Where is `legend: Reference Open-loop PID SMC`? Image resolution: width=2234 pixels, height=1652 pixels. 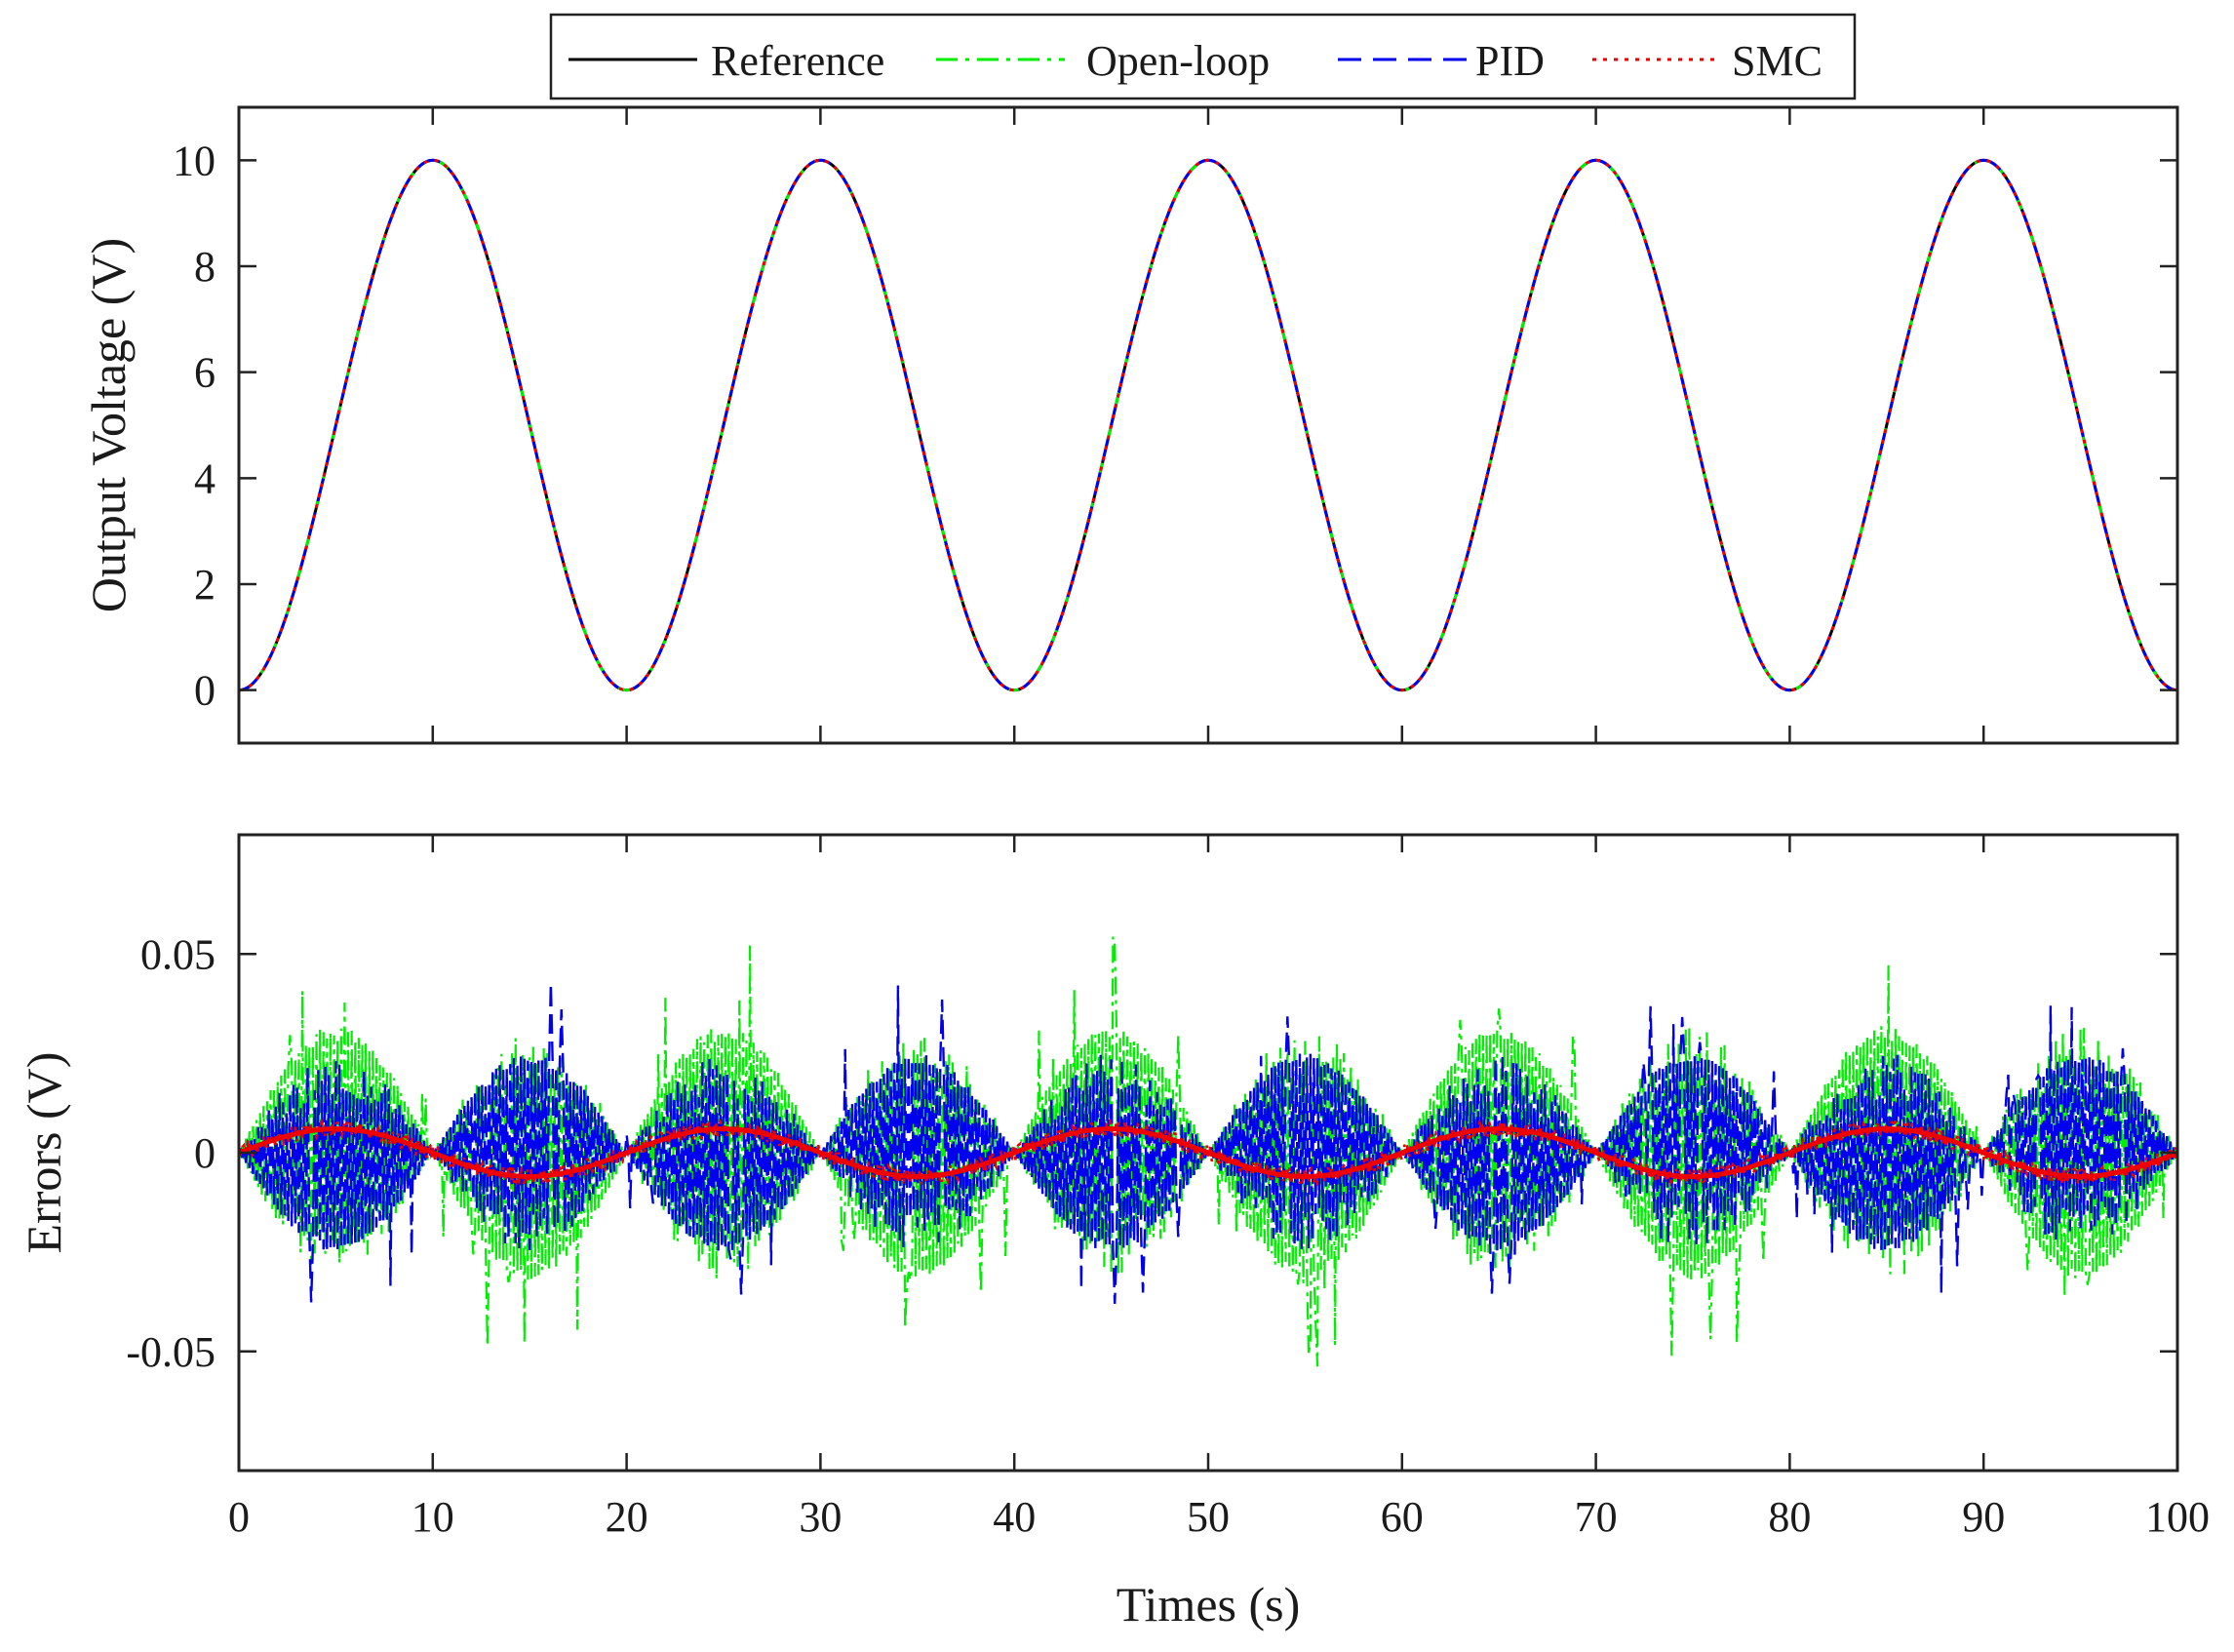
legend: Reference Open-loop PID SMC is located at coordinates (1203, 56).